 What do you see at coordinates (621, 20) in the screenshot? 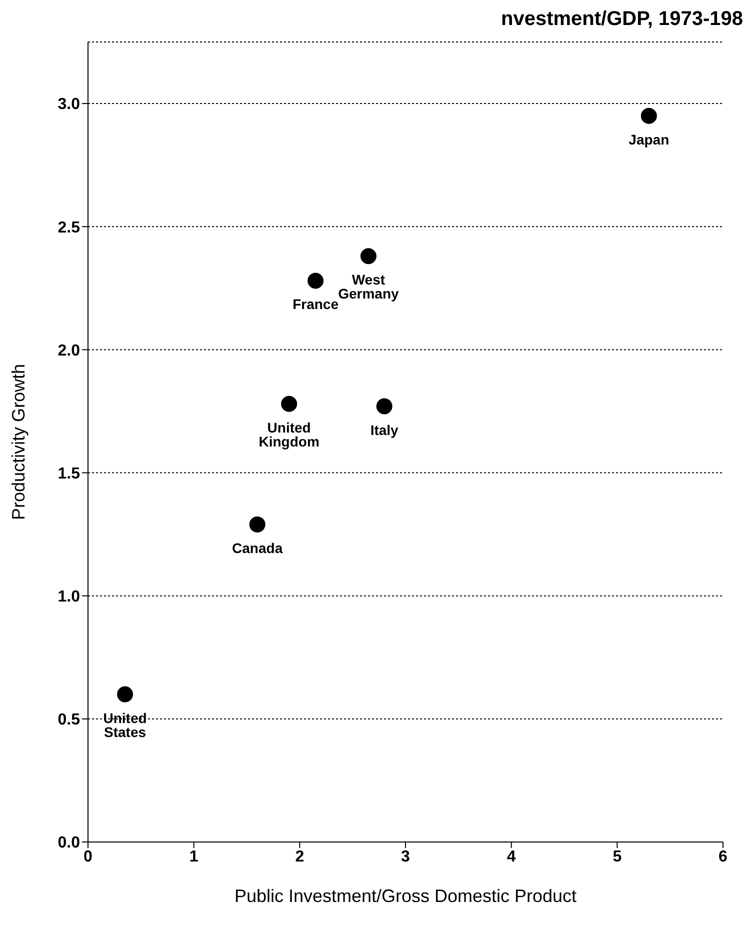
I see `chart-title: nvestment/GDP, 1973-198` at bounding box center [621, 20].